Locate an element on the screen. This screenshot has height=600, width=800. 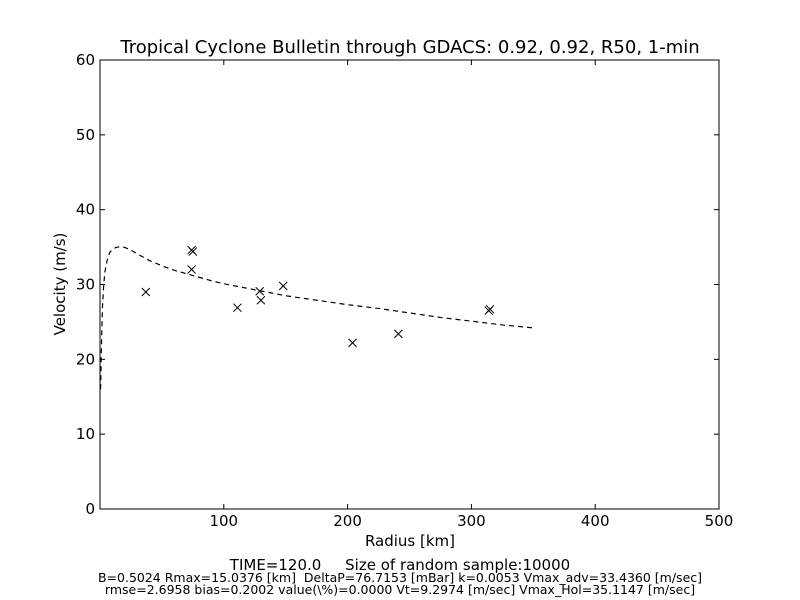
y-tick-label: 20 is located at coordinates (85, 359).